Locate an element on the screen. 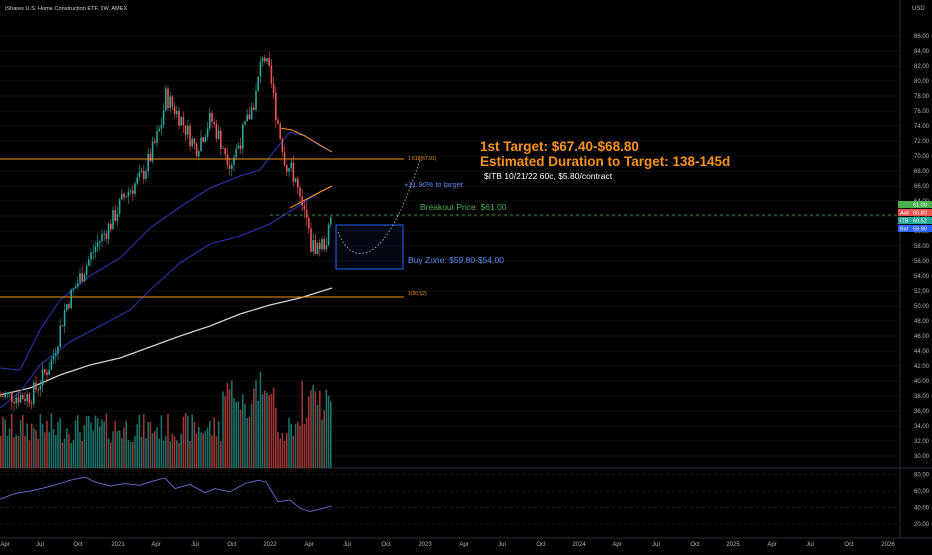 The width and height of the screenshot is (932, 555). y-tick-label: 56.00 is located at coordinates (922, 262).